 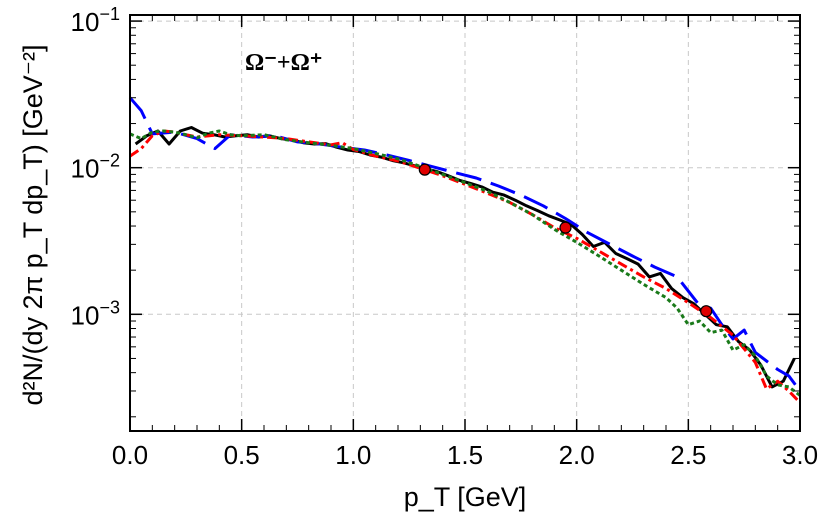 What do you see at coordinates (688, 455) in the screenshot?
I see `x-tick-label: 2.5` at bounding box center [688, 455].